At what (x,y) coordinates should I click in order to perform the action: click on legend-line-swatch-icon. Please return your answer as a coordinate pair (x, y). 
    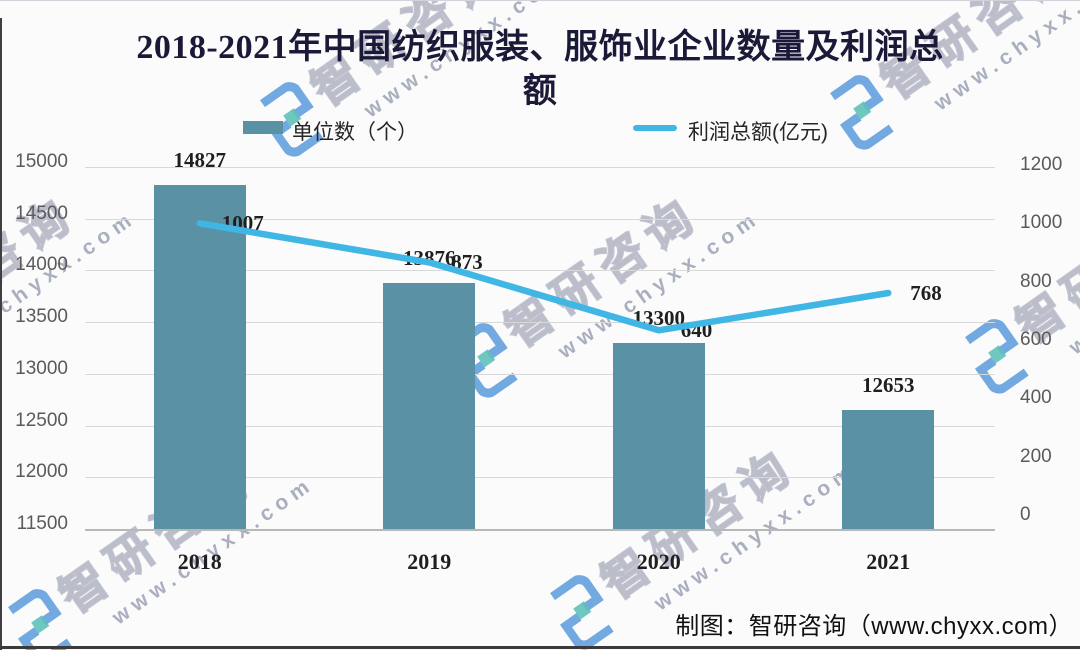
    Looking at the image, I should click on (655, 128).